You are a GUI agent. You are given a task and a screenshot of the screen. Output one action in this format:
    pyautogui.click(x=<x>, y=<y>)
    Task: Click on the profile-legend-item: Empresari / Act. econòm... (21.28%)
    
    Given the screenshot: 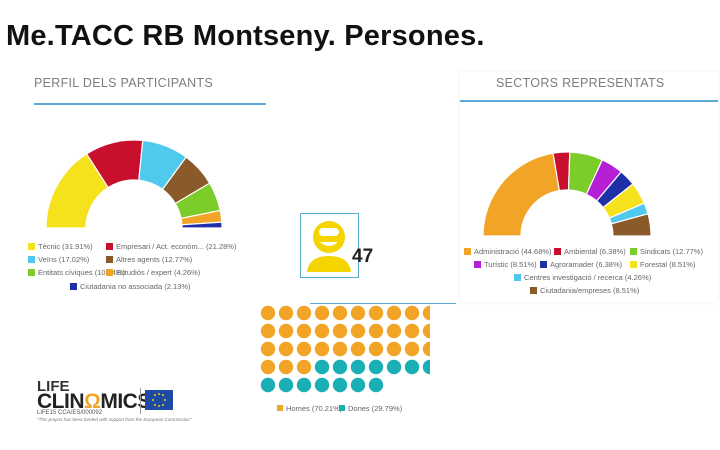 What is the action you would take?
    pyautogui.click(x=171, y=246)
    